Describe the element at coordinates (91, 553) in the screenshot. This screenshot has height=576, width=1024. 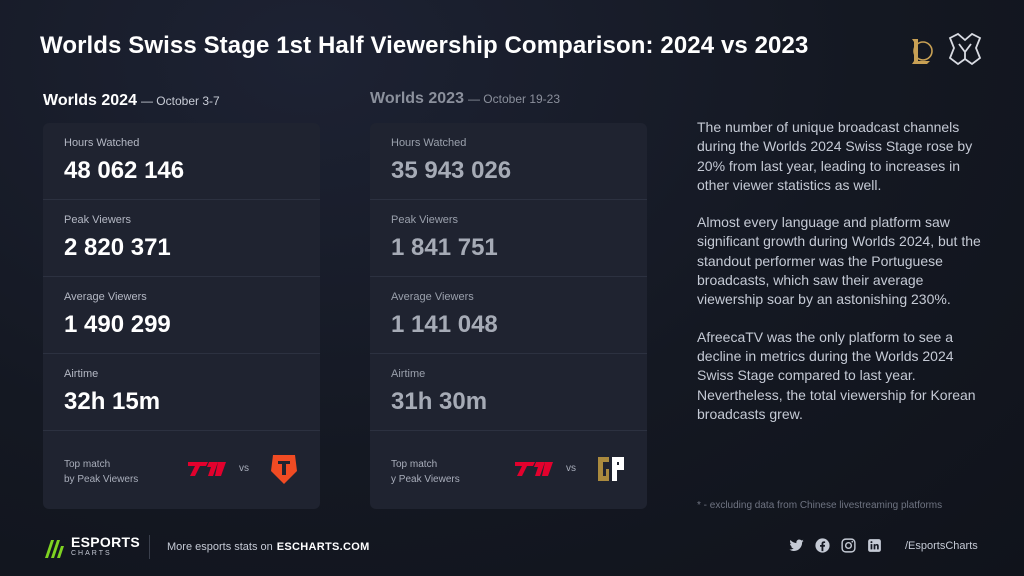
I see `brand-line2: CHARTS` at that location.